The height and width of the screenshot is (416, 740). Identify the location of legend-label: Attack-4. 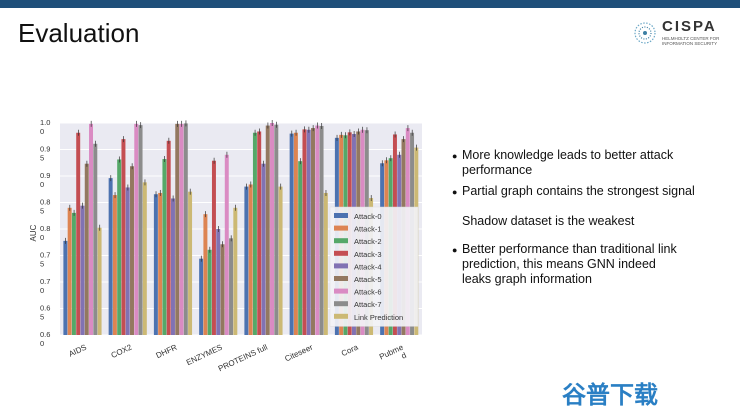
(368, 266).